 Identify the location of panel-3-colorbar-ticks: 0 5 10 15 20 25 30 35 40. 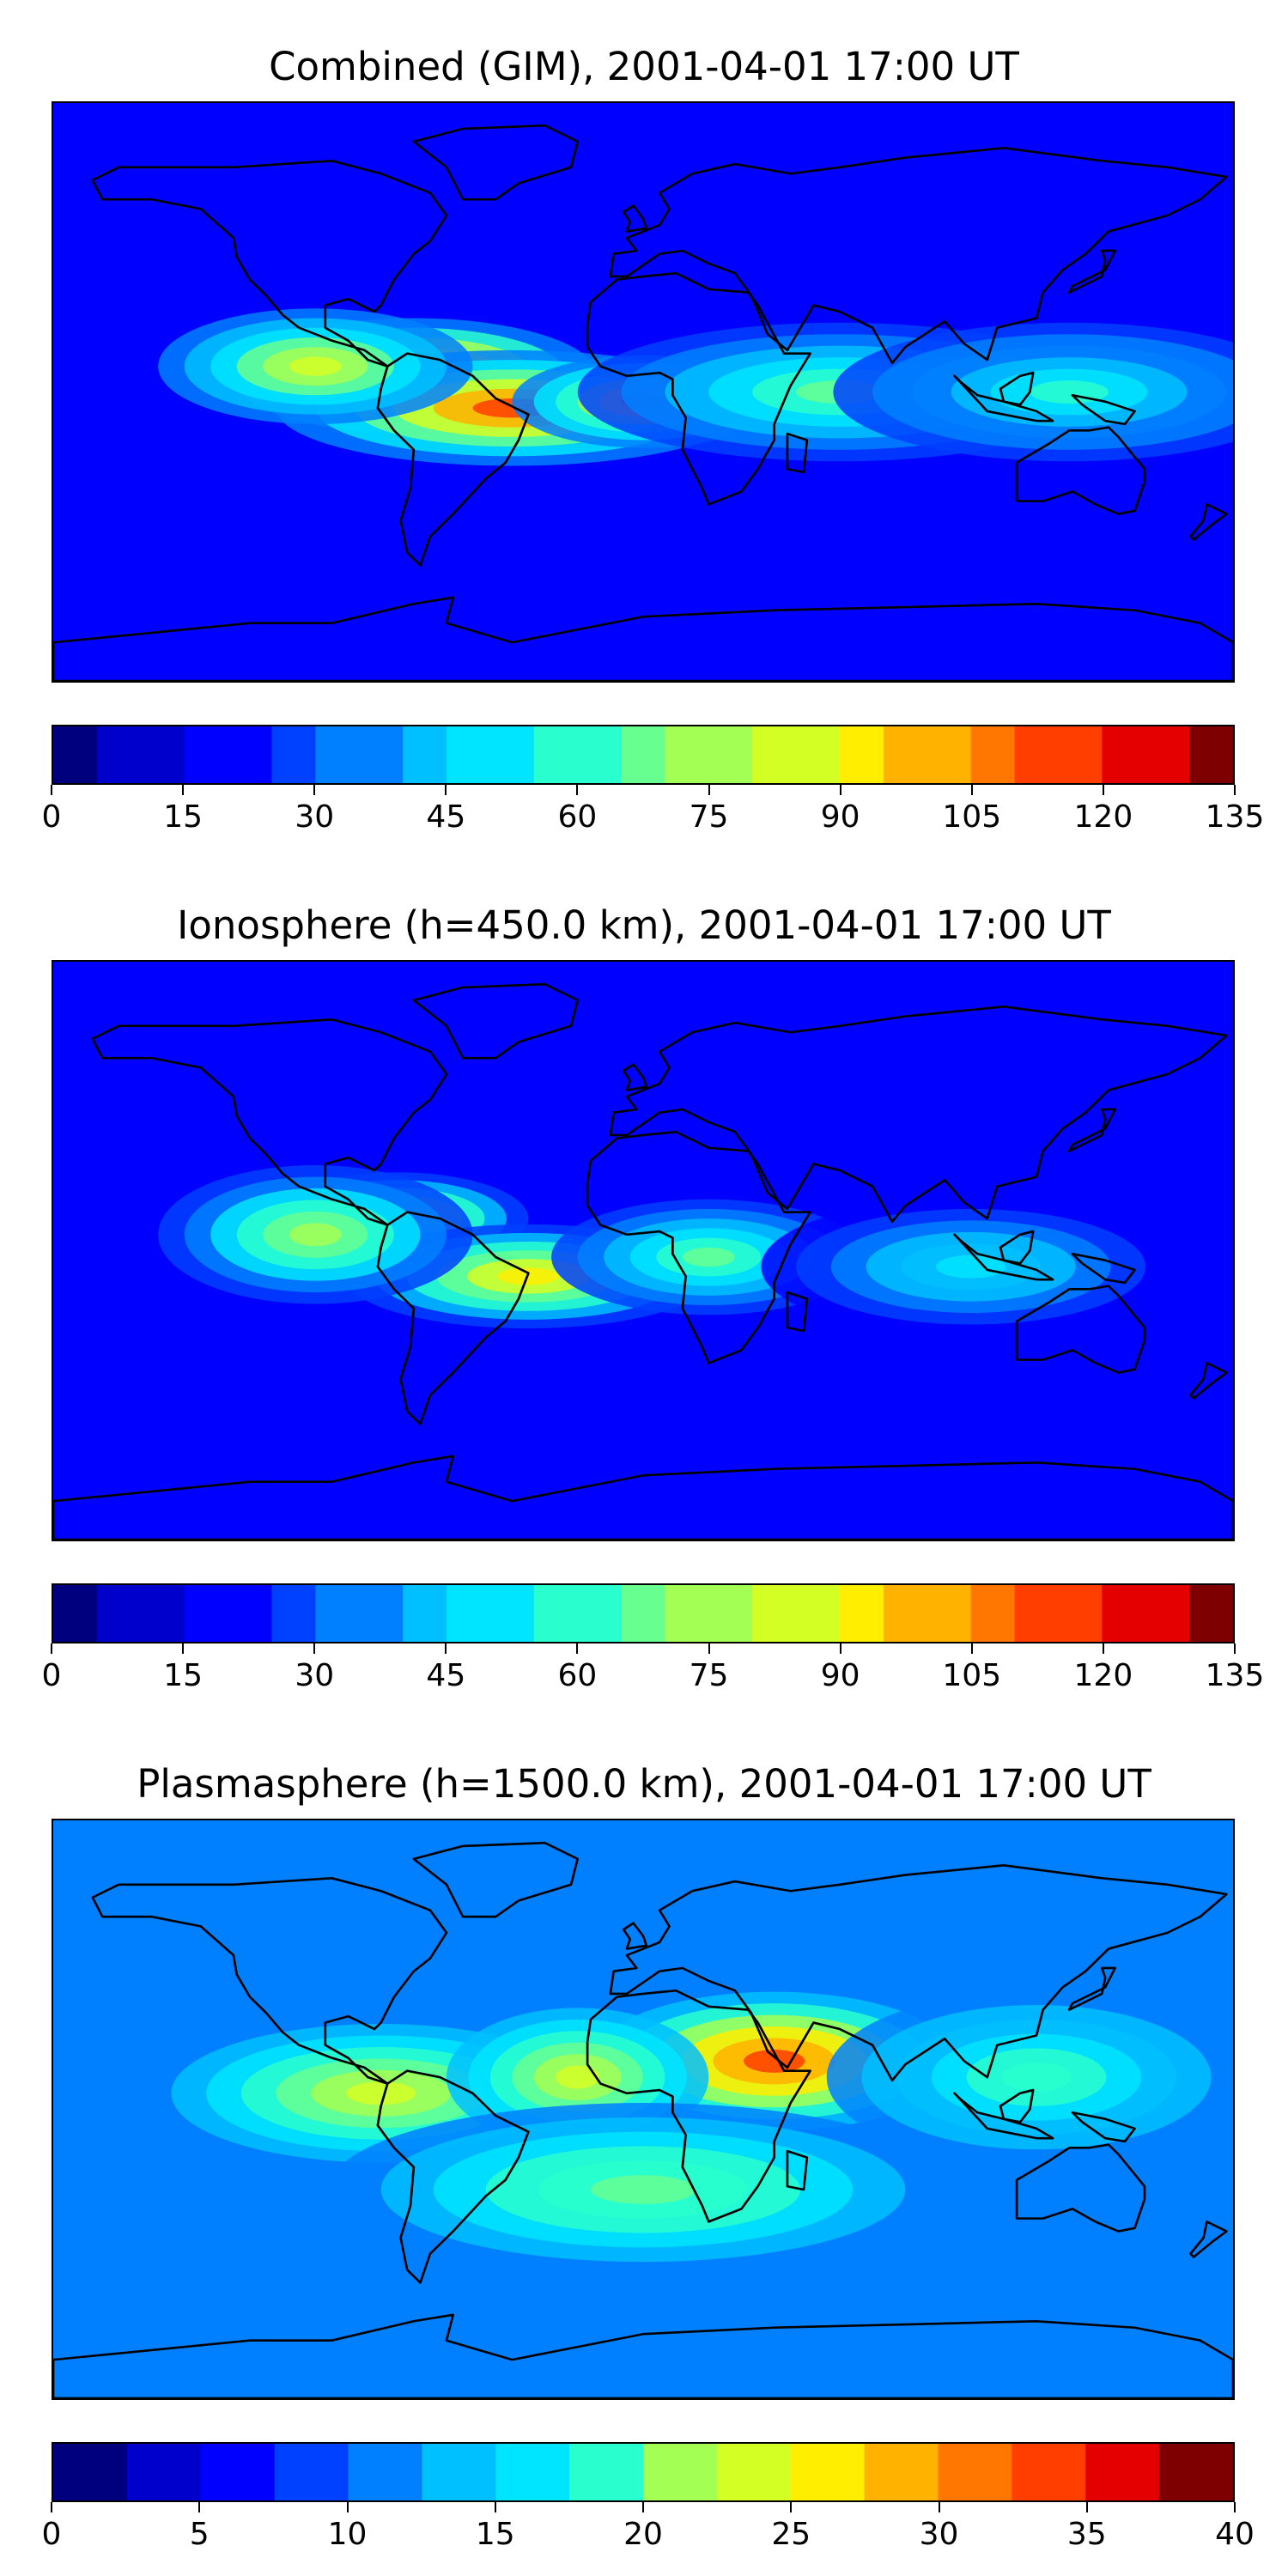
(649, 2528).